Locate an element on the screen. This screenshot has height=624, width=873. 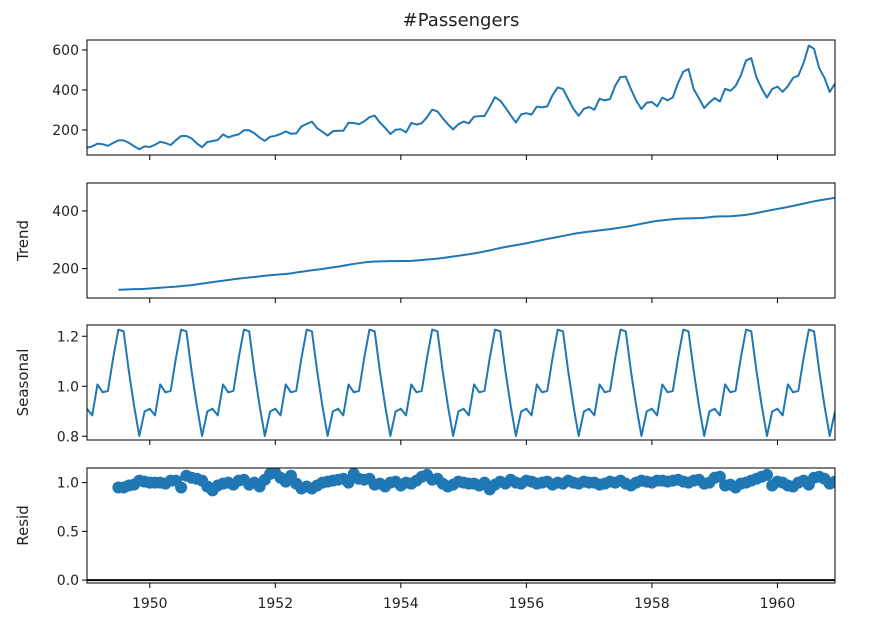
plot-area-trend is located at coordinates (476, 243).